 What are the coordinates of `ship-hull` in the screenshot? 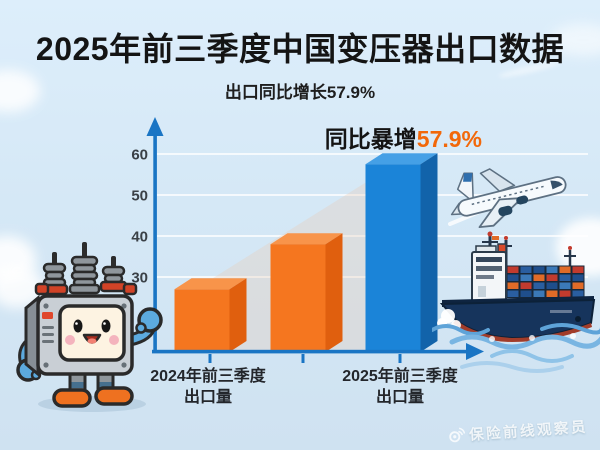 It's located at (517, 319).